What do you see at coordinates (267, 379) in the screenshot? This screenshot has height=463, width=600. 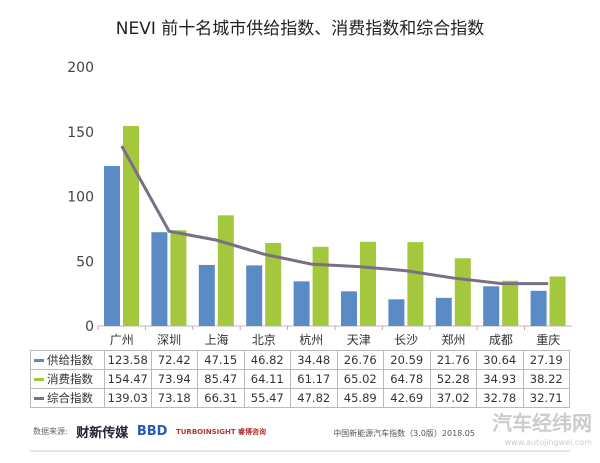 I see `table-cell: 64.11` at bounding box center [267, 379].